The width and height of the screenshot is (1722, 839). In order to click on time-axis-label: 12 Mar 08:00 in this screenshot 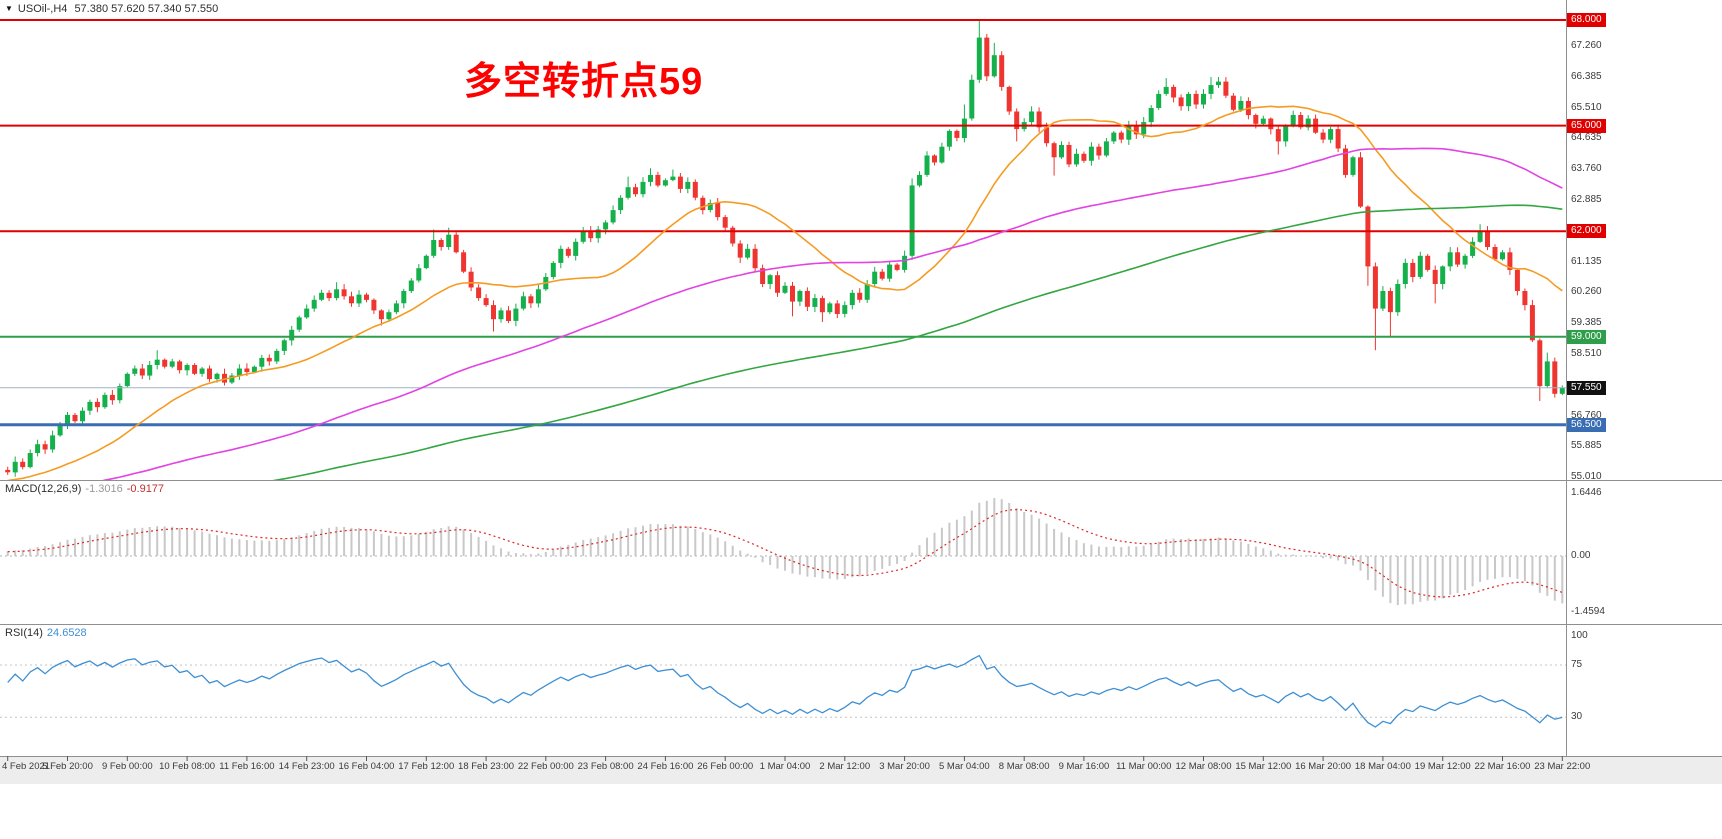, I will do `click(1203, 766)`.